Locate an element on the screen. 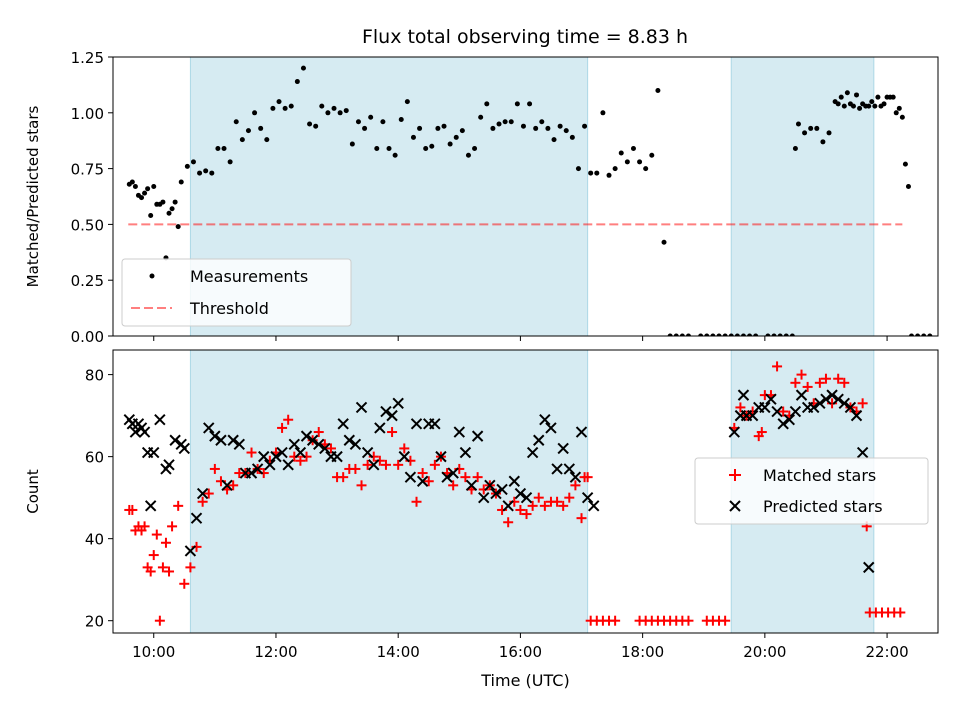  legend-label-predicted: Predicted stars is located at coordinates (823, 506).